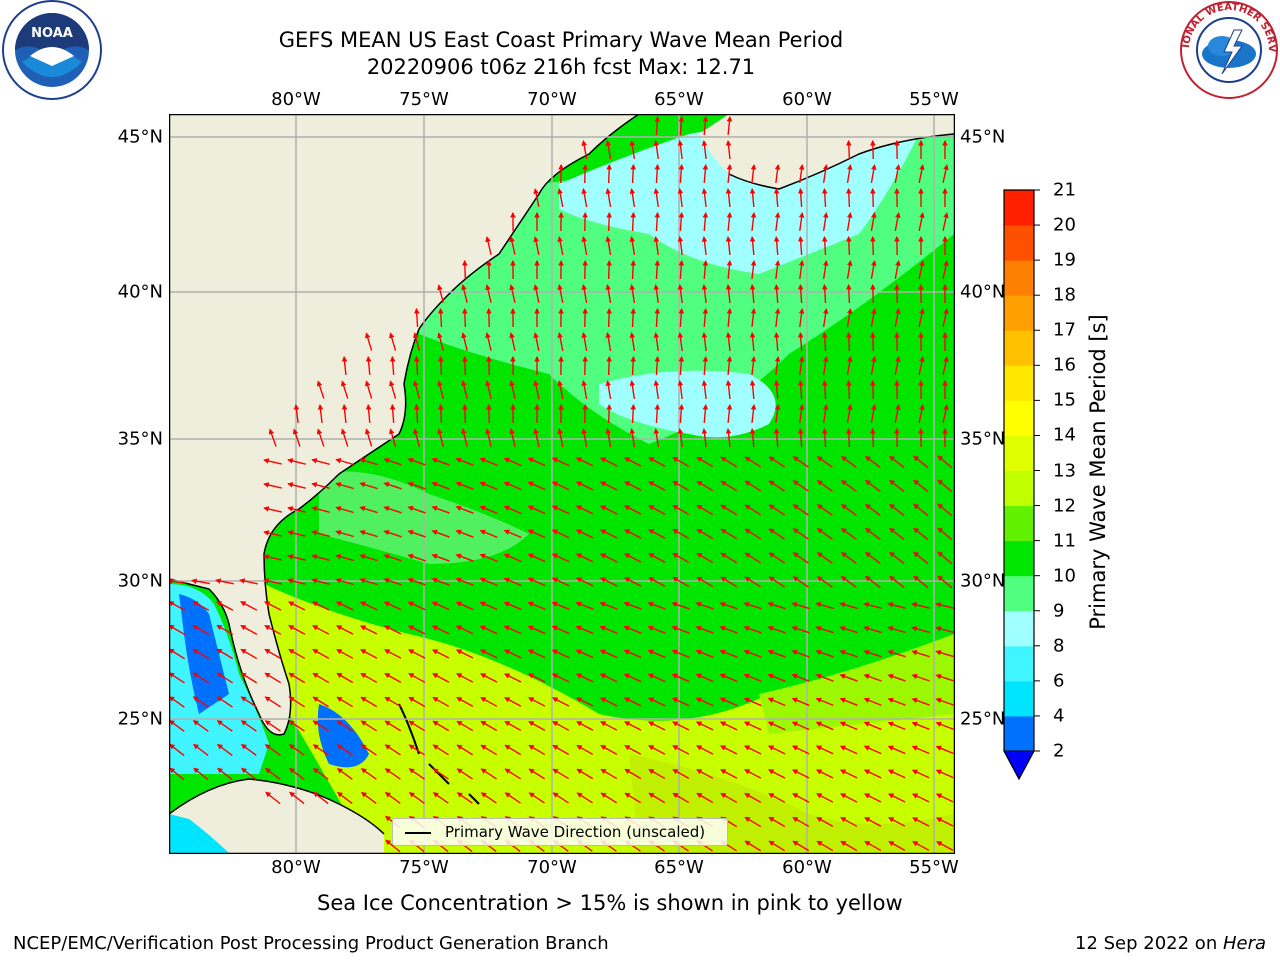 Image resolution: width=1280 pixels, height=960 pixels. What do you see at coordinates (1064, 295) in the screenshot?
I see `colorbar-tick-label: 18` at bounding box center [1064, 295].